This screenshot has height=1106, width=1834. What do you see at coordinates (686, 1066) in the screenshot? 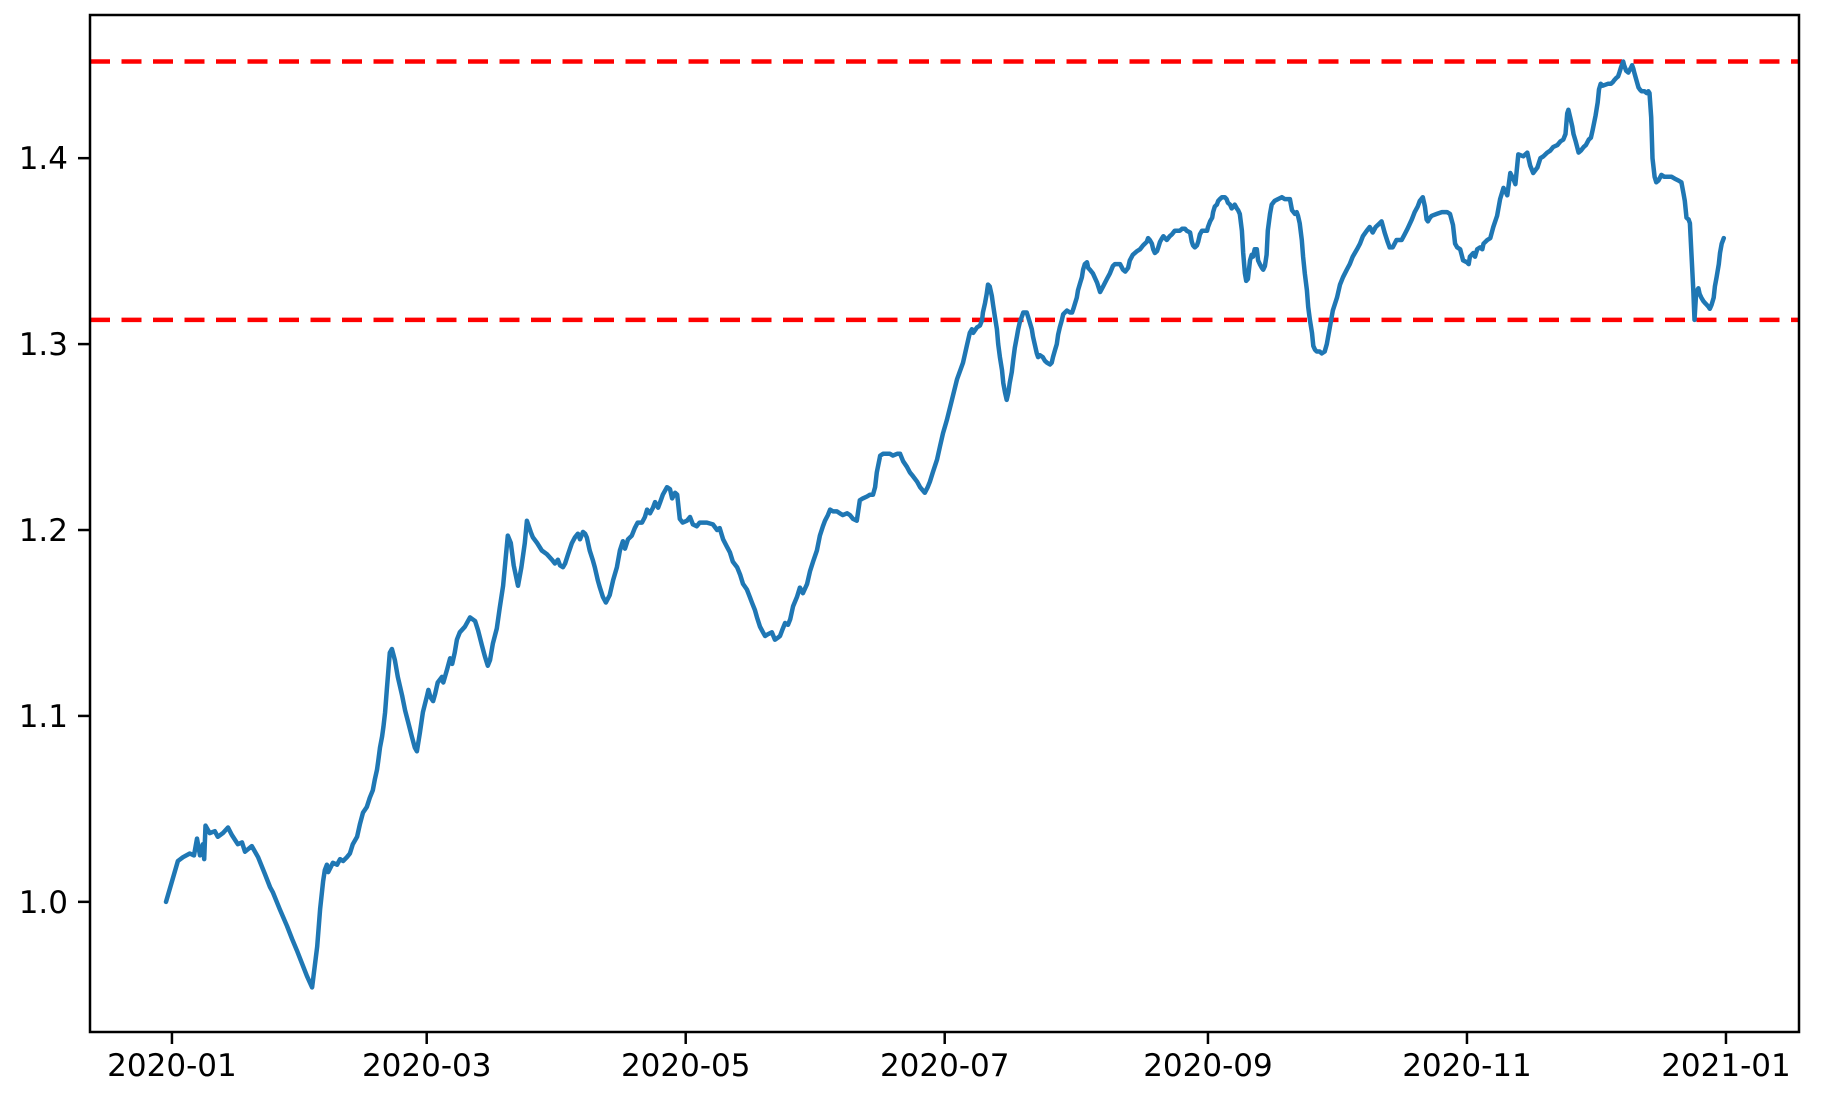
I see `x-tick-label-2020-05: 2020-05` at bounding box center [686, 1066].